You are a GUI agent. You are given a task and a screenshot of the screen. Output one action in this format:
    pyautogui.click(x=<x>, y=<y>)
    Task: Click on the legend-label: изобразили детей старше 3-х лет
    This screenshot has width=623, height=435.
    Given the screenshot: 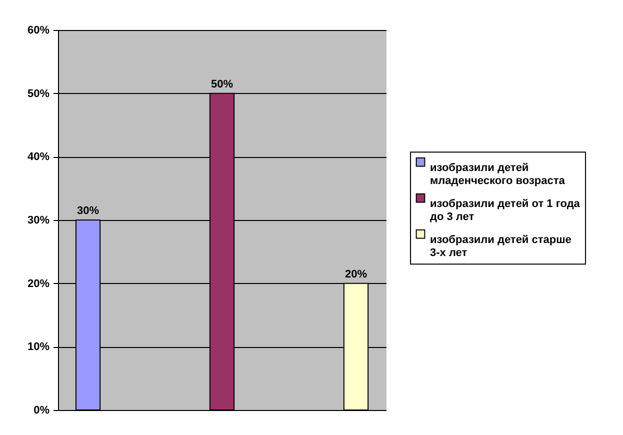 What is the action you would take?
    pyautogui.click(x=501, y=247)
    